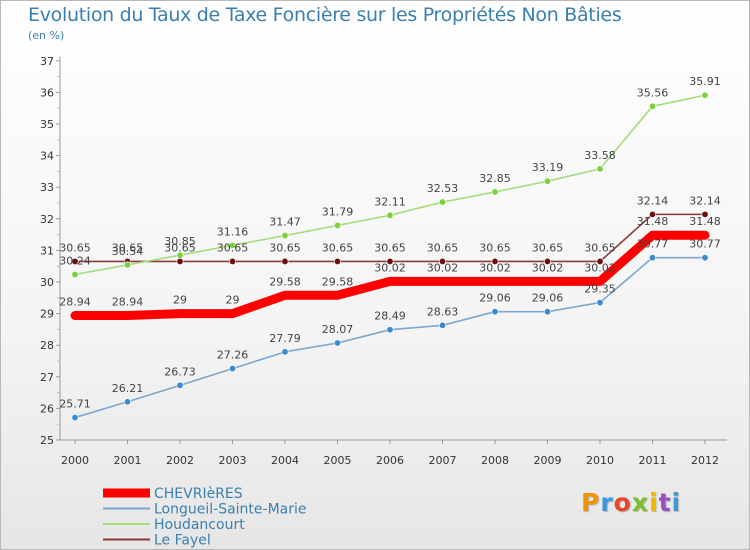  I want to click on x-tick-label: 2012, so click(705, 460).